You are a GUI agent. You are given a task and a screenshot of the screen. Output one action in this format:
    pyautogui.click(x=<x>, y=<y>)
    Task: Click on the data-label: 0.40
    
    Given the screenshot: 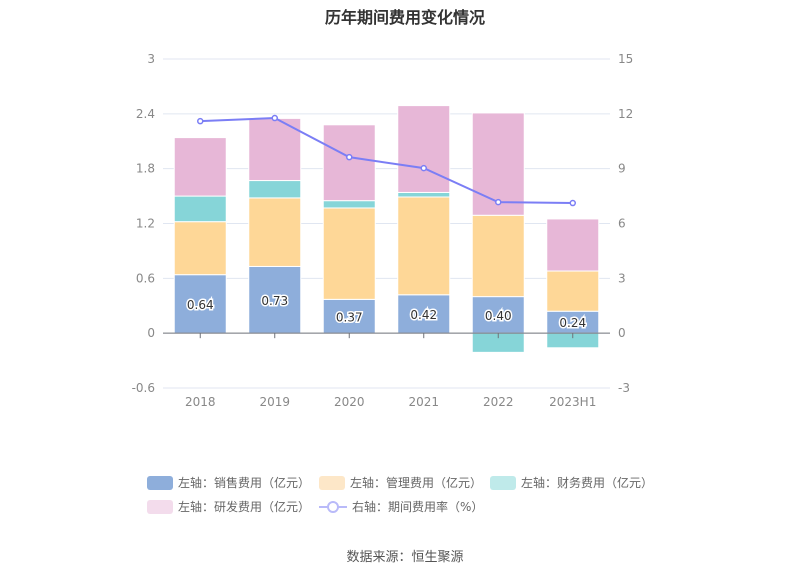 What is the action you would take?
    pyautogui.click(x=498, y=316)
    